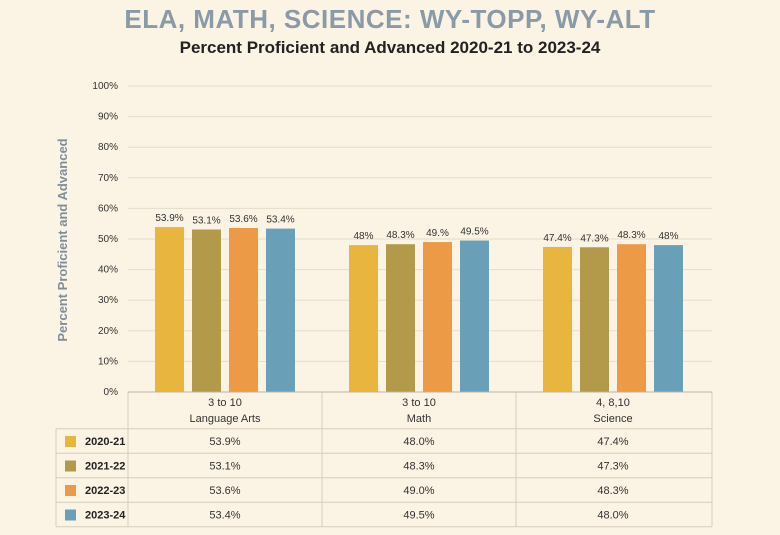 This screenshot has height=535, width=780. Describe the element at coordinates (243, 219) in the screenshot. I see `bar-value-label: 53.6%` at that location.